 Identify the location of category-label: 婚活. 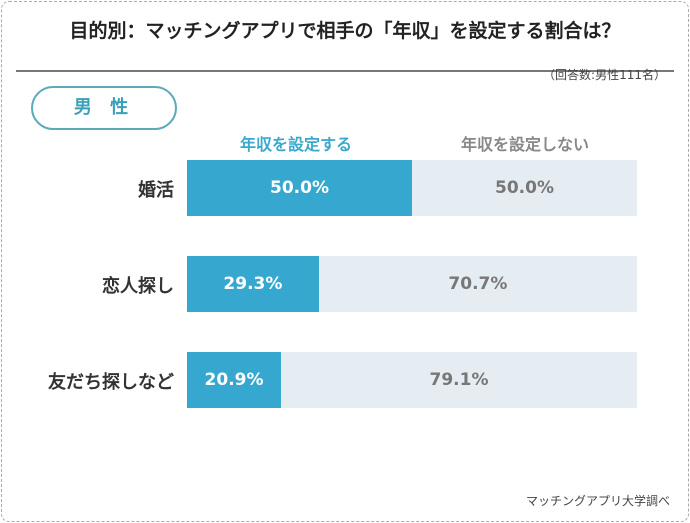
(156, 190).